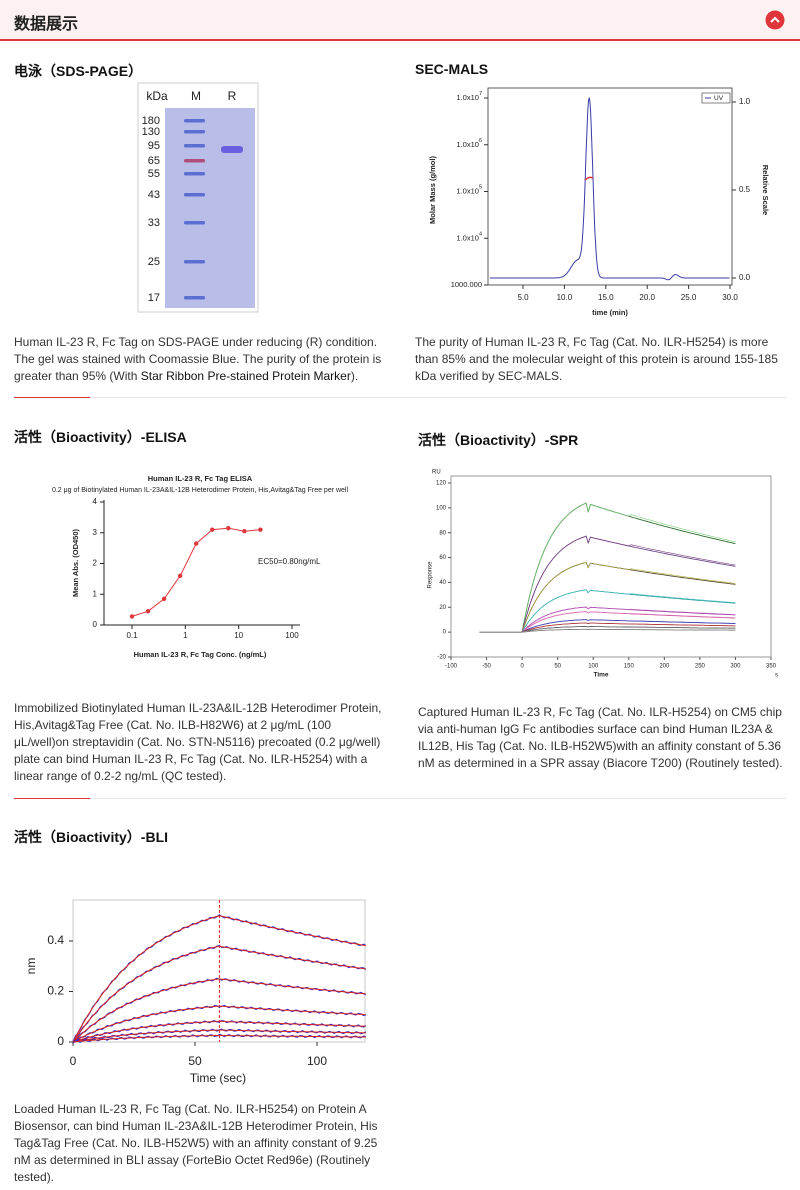  Describe the element at coordinates (151, 132) in the screenshot. I see `marker-label: 130` at that location.